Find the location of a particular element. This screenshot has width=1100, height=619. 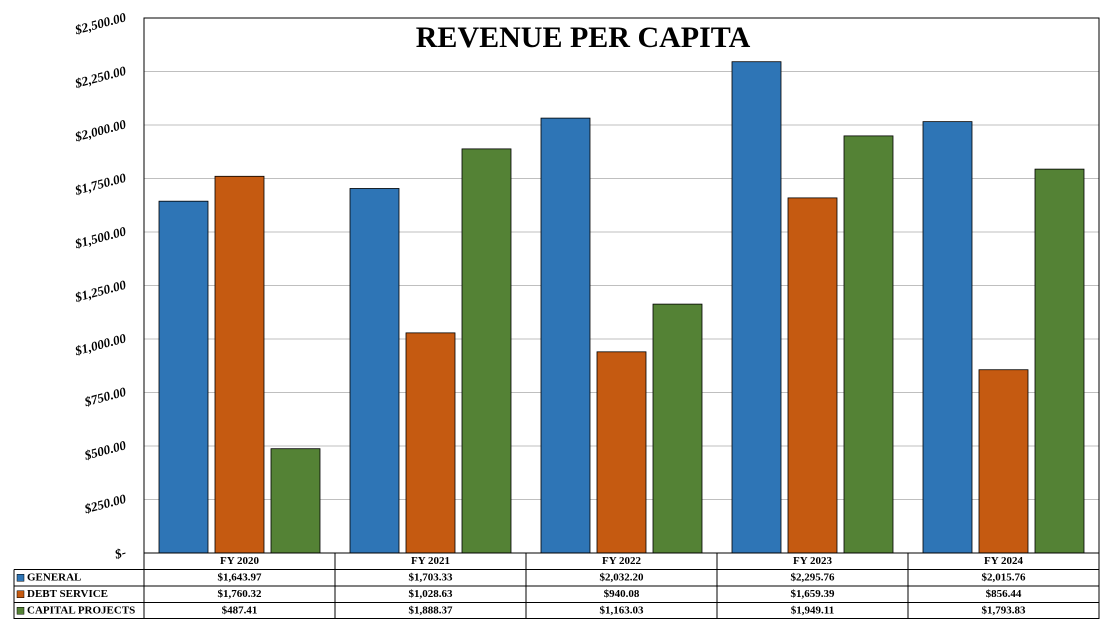

table-value: $1,028.63 is located at coordinates (431, 594).